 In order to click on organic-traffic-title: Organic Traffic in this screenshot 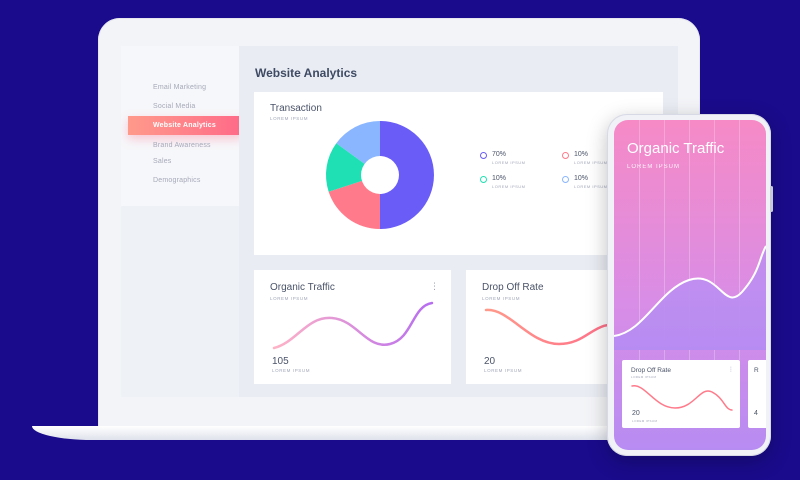, I will do `click(302, 287)`.